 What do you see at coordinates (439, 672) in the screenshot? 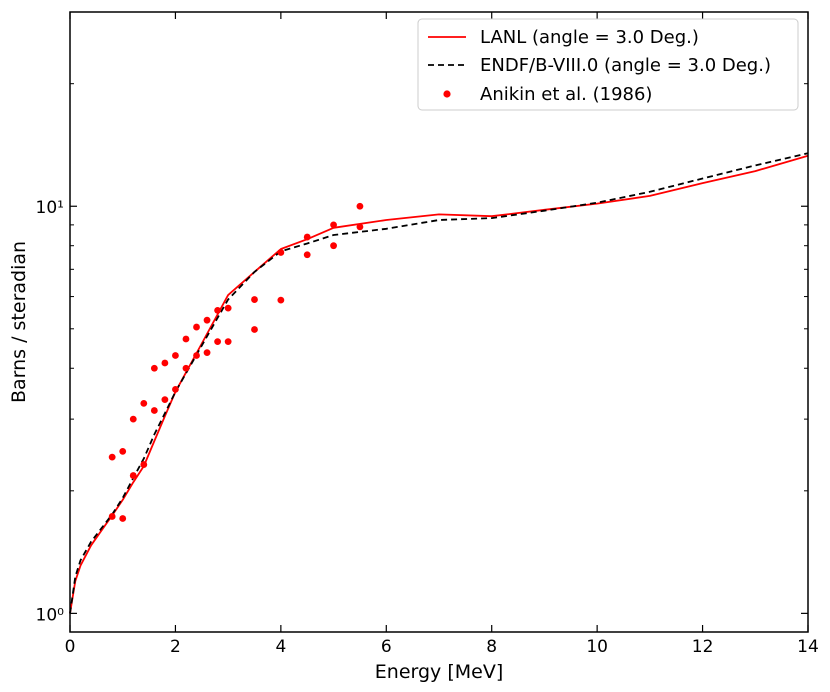
I see `x-axis-label: Energy [MeV]` at bounding box center [439, 672].